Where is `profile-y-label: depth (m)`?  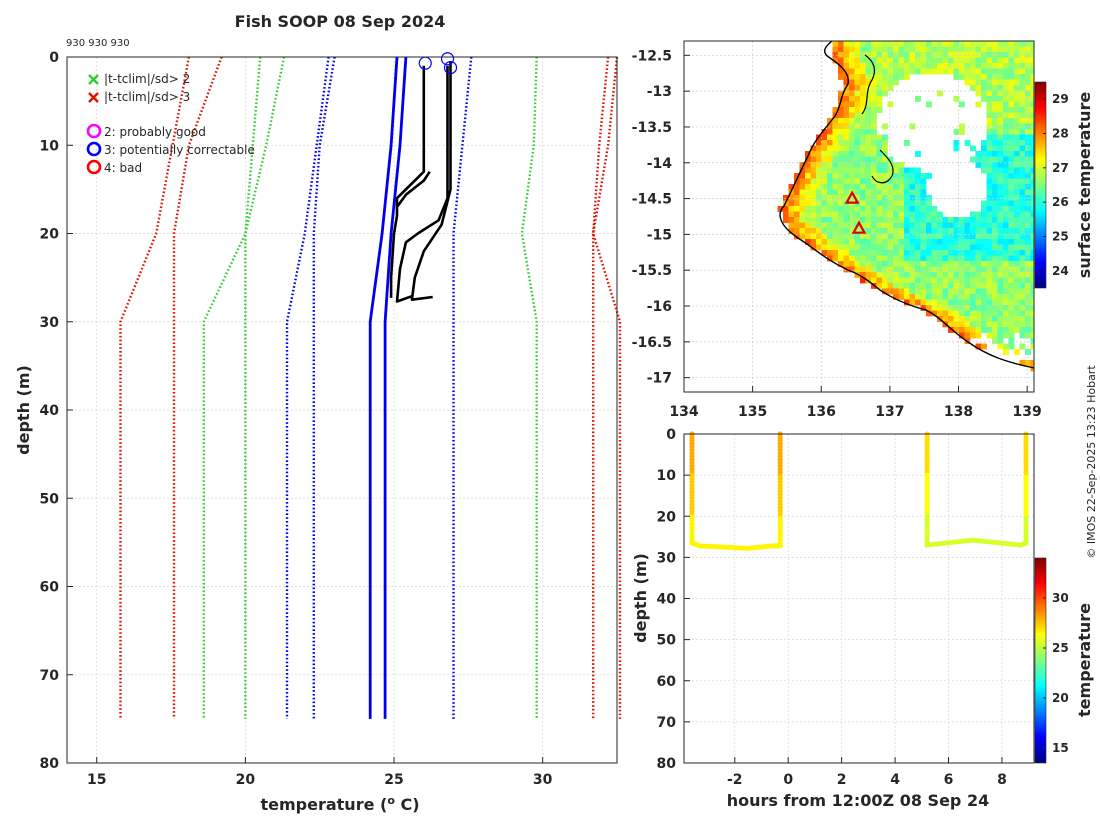 profile-y-label: depth (m) is located at coordinates (23, 410).